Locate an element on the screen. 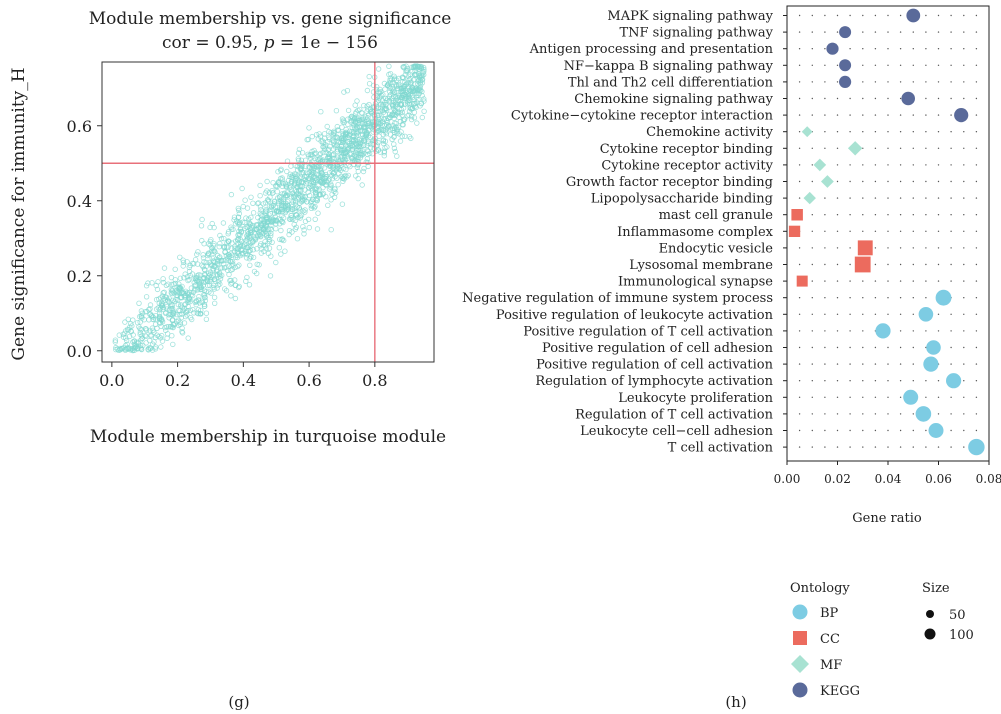 Image resolution: width=1001 pixels, height=714 pixels. g-subtitle: cor = 0.95, p = 1e − 156 is located at coordinates (270, 43).